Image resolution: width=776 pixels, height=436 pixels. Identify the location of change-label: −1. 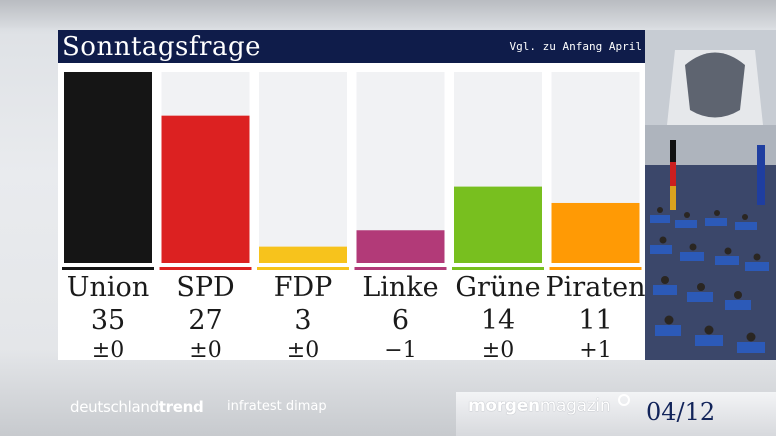
(400, 349).